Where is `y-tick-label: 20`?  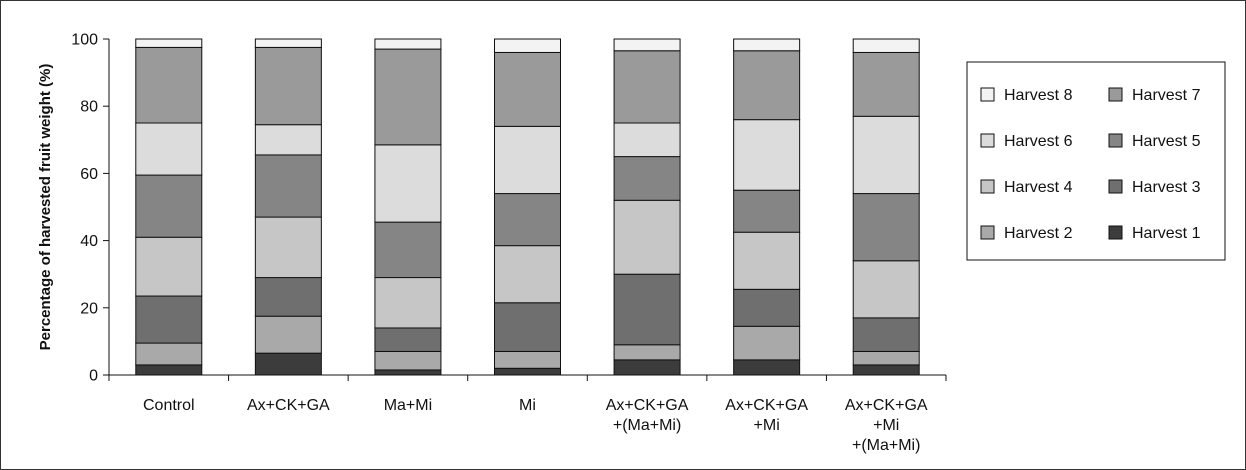
y-tick-label: 20 is located at coordinates (89, 308).